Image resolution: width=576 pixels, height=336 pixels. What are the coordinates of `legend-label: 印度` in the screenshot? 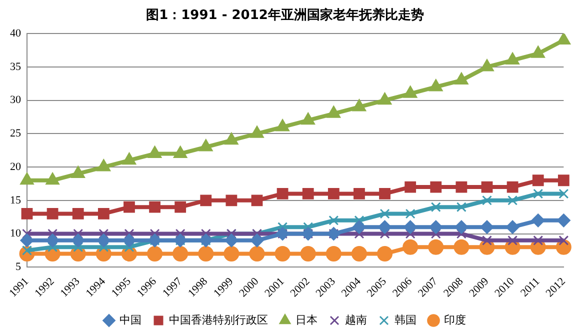 It's located at (455, 319).